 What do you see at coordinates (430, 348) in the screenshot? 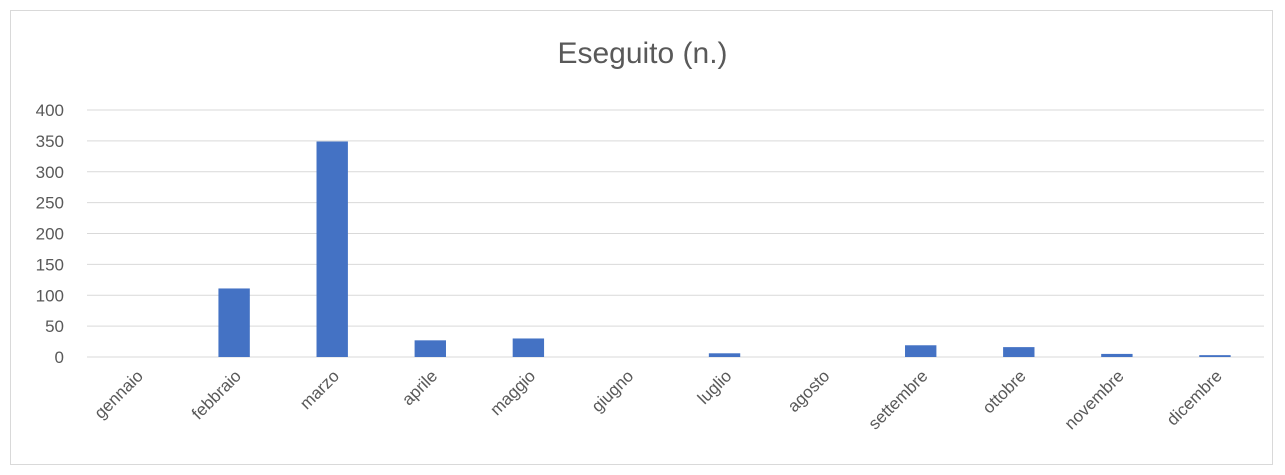
I see `bar-aprile` at bounding box center [430, 348].